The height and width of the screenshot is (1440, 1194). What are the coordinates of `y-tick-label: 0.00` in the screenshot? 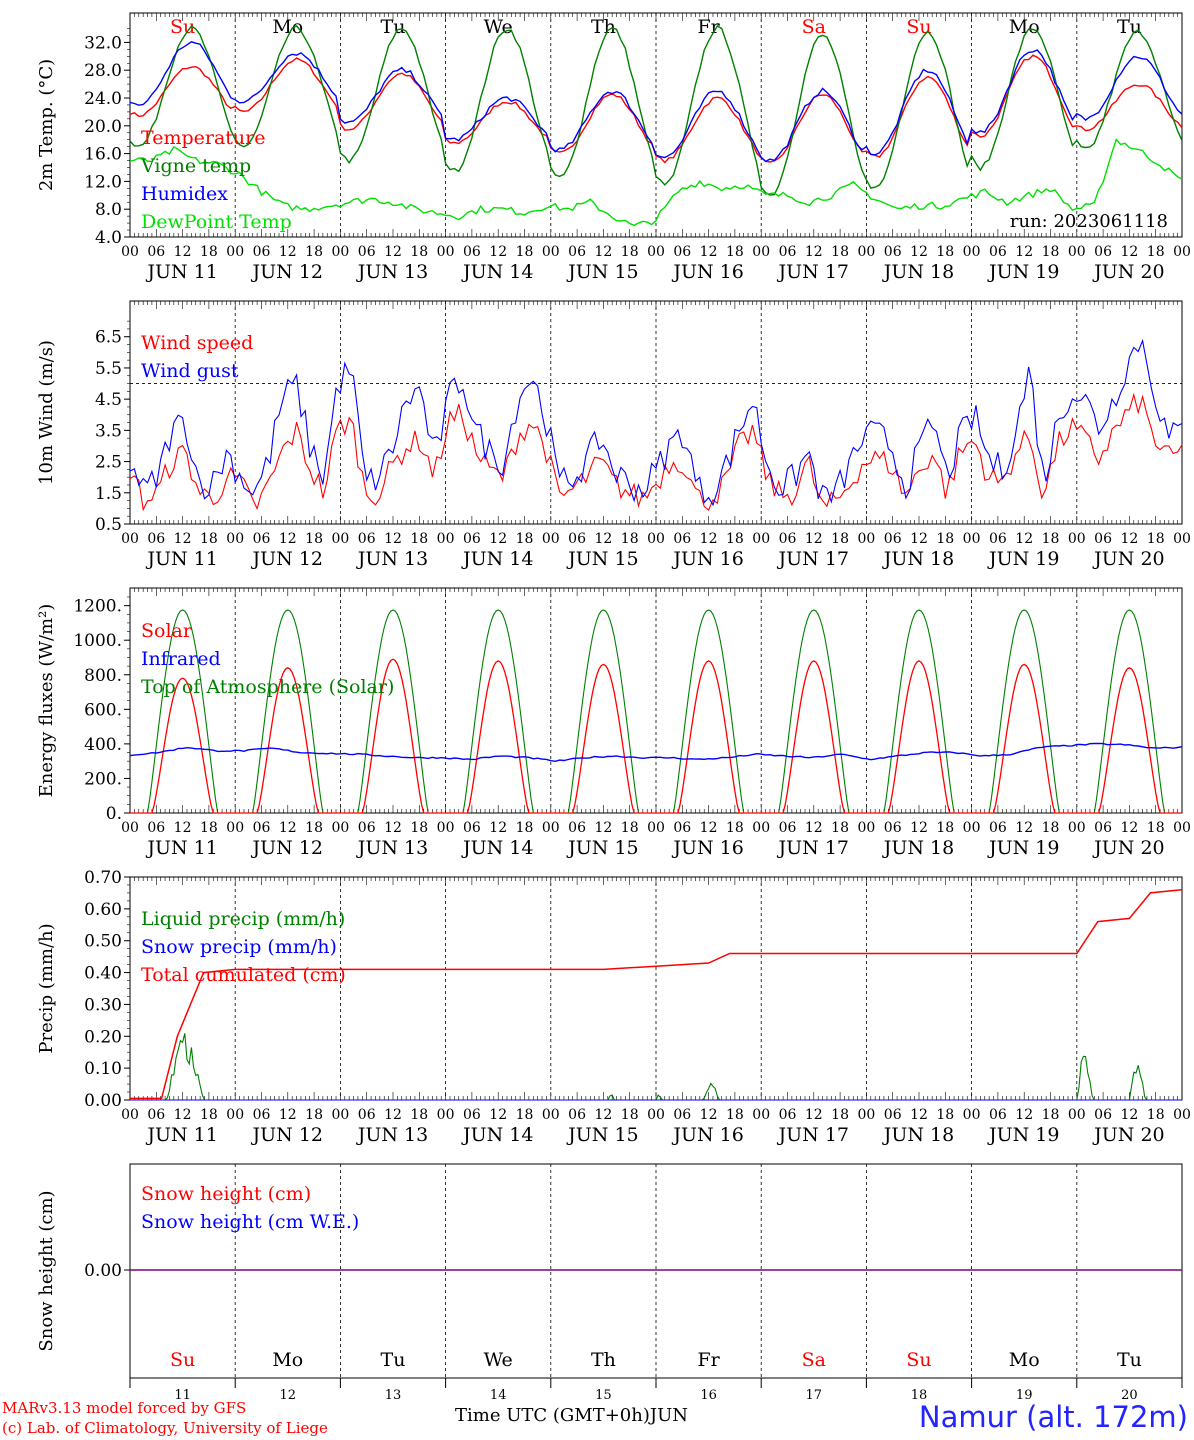 It's located at (103, 1271).